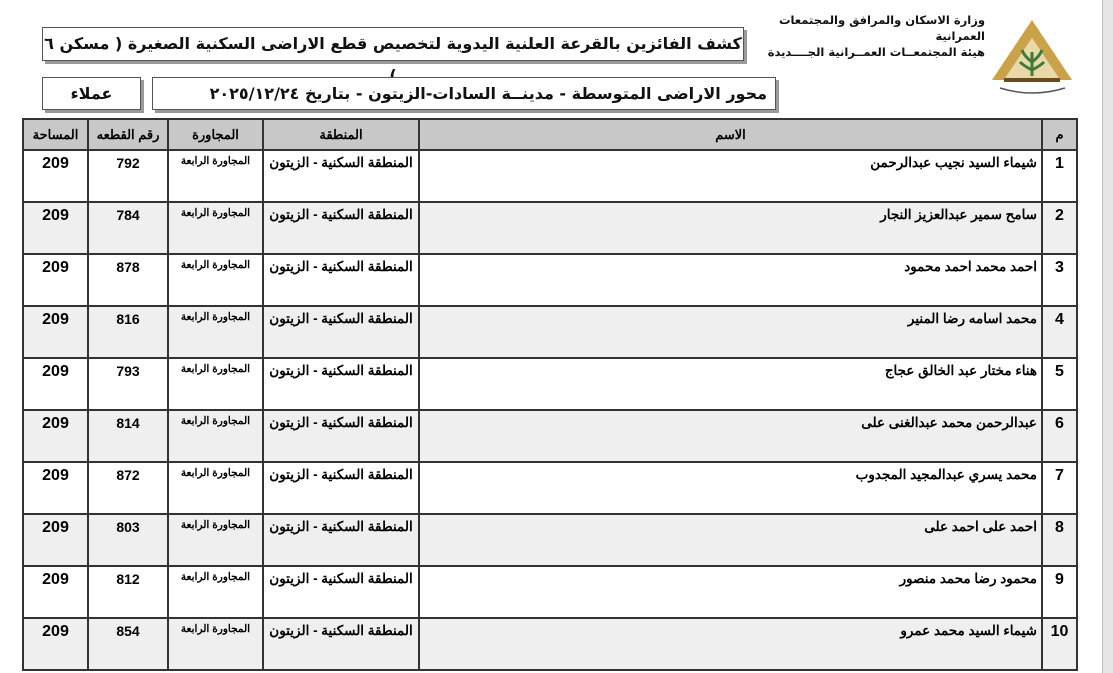  What do you see at coordinates (730, 384) in the screenshot?
I see `cell-name: هناء مختار عبد الخالق عجاج` at bounding box center [730, 384].